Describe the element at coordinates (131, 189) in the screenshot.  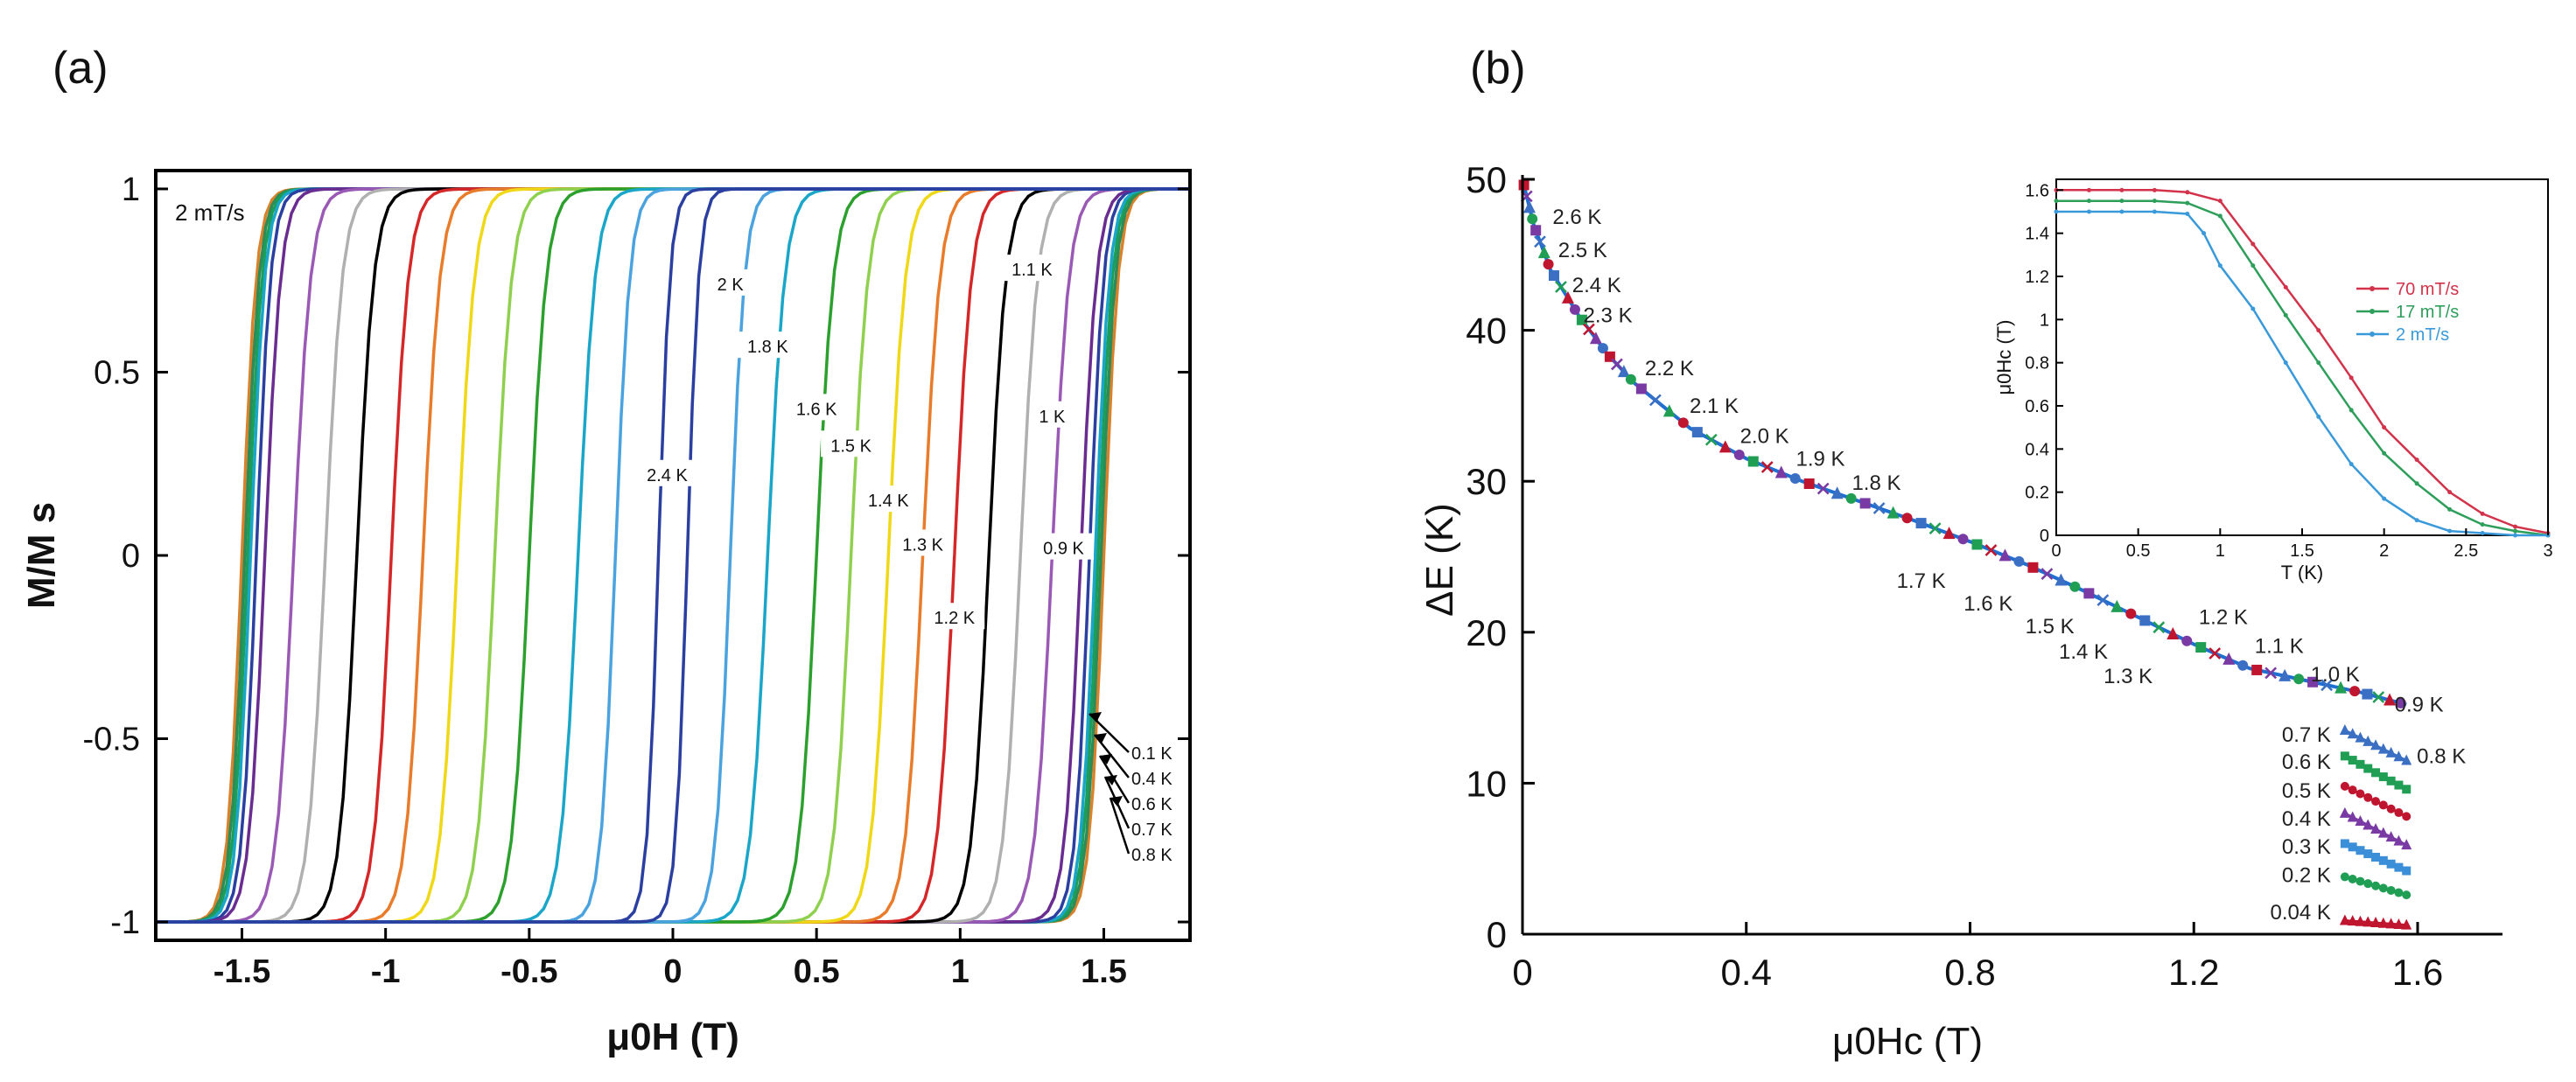
I see `panel-a-y-tick-label-4: 1` at that location.